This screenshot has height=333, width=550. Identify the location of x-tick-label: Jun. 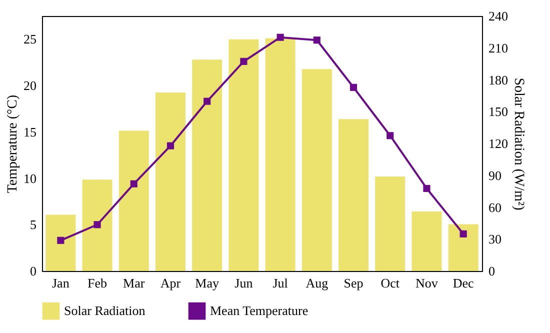
(244, 283).